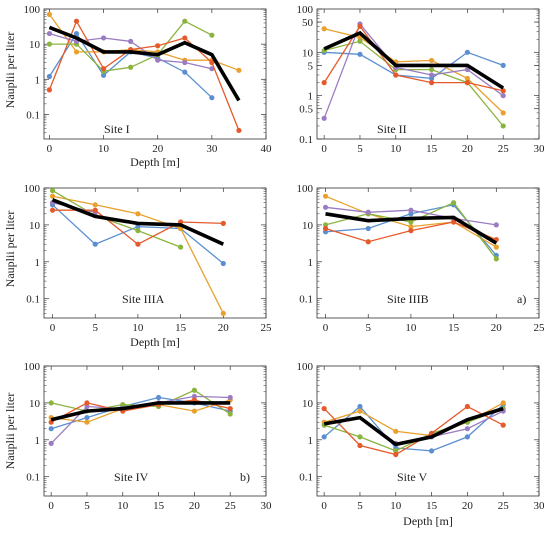 This screenshot has width=550, height=542. Describe the element at coordinates (38, 263) in the screenshot. I see `y-tick-label: 1` at that location.